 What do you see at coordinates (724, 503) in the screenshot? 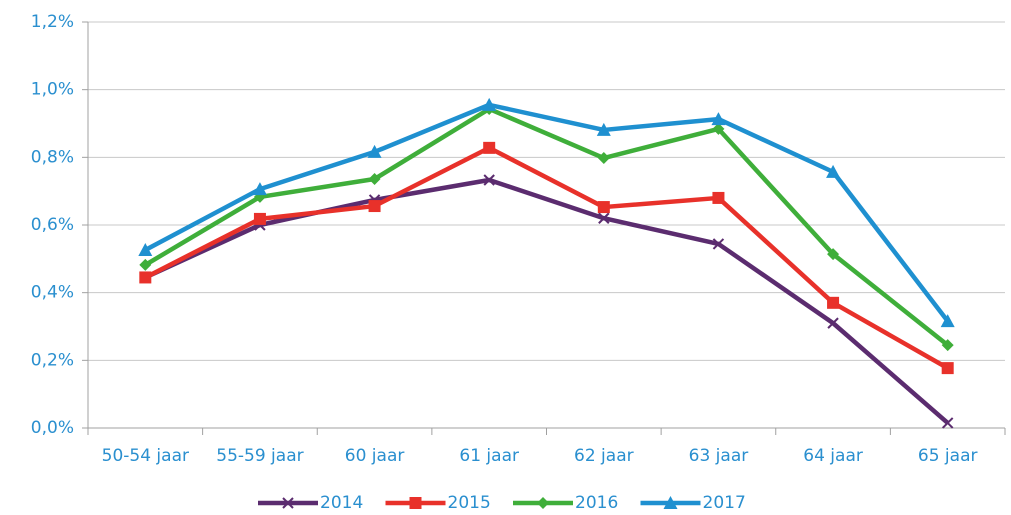
I see `legend-label: 2017` at bounding box center [724, 503].